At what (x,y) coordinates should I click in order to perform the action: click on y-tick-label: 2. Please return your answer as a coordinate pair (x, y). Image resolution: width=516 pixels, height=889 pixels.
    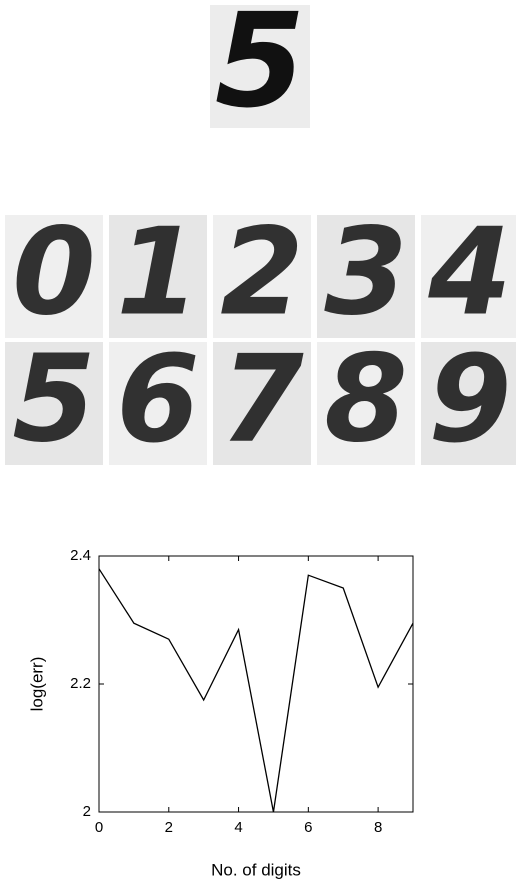
    Looking at the image, I should click on (87, 811).